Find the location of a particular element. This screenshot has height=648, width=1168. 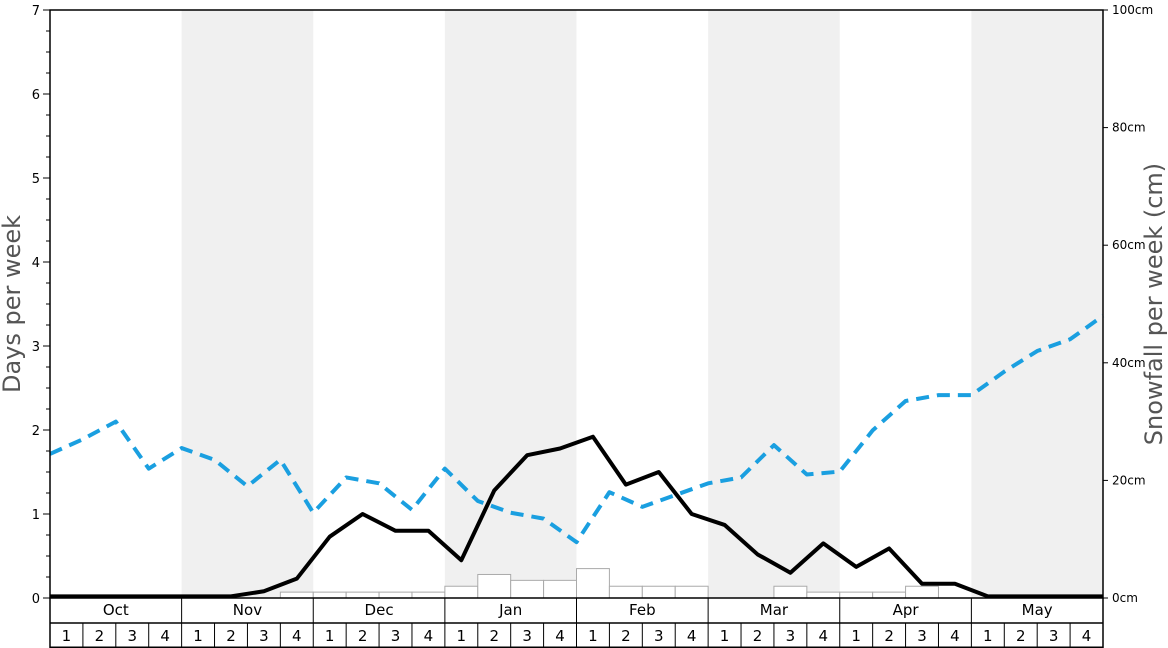

left-tick-label: 0 is located at coordinates (36, 599).